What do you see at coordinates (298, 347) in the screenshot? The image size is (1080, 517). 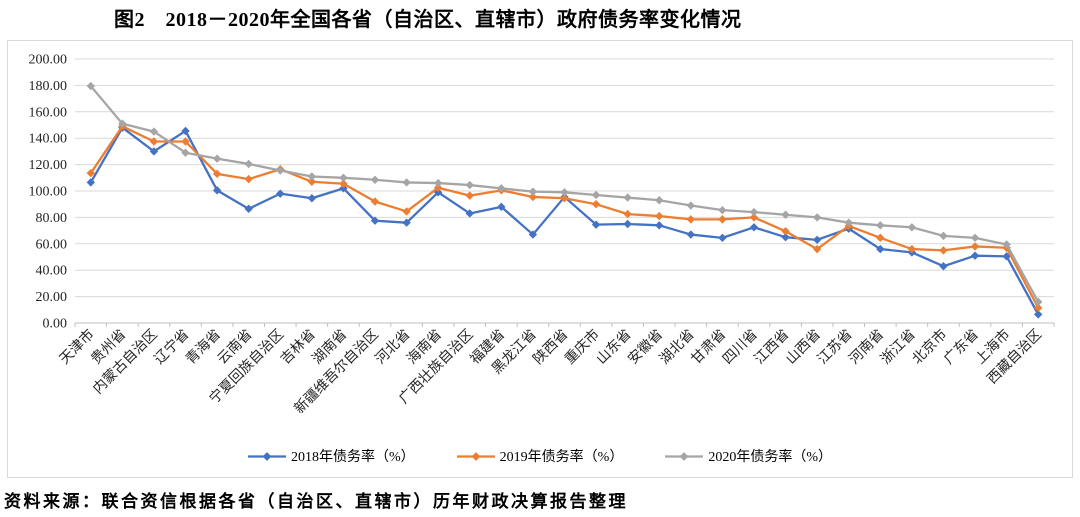 I see `x-category-label: 吉林省` at bounding box center [298, 347].